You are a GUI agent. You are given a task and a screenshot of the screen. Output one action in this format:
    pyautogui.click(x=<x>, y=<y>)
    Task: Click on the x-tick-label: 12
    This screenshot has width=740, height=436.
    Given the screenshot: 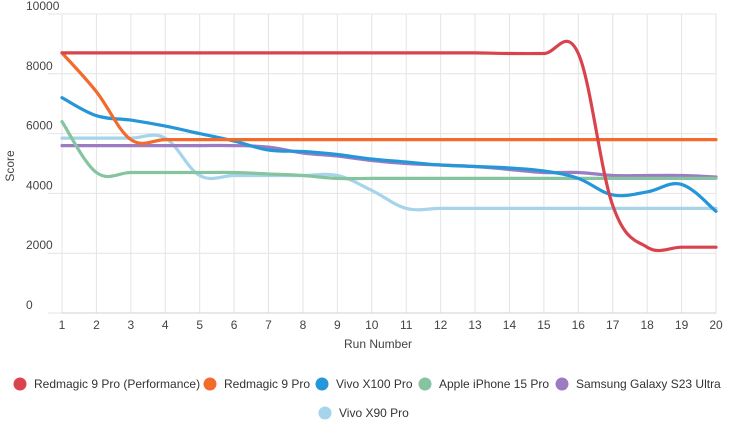 What is the action you would take?
    pyautogui.click(x=441, y=325)
    